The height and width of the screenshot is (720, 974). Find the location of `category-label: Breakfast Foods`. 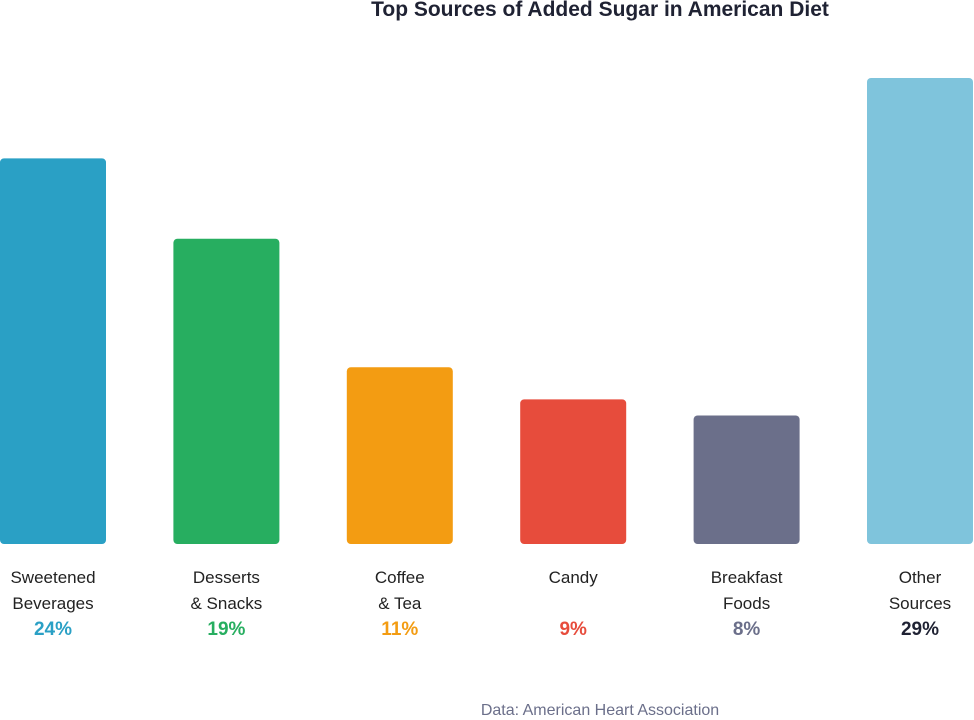

category-label: Breakfast Foods is located at coordinates (746, 590).